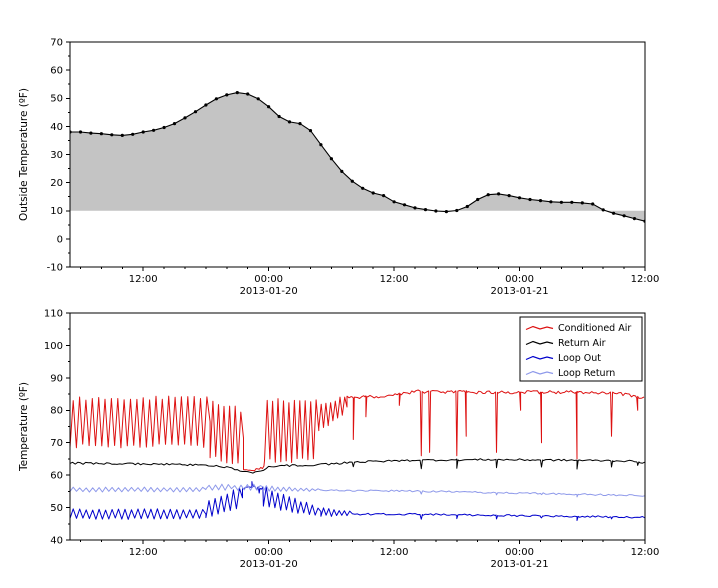 This screenshot has width=718, height=588. What do you see at coordinates (24, 427) in the screenshot?
I see `y-axis-label: Temperature (ºF)` at bounding box center [24, 427].